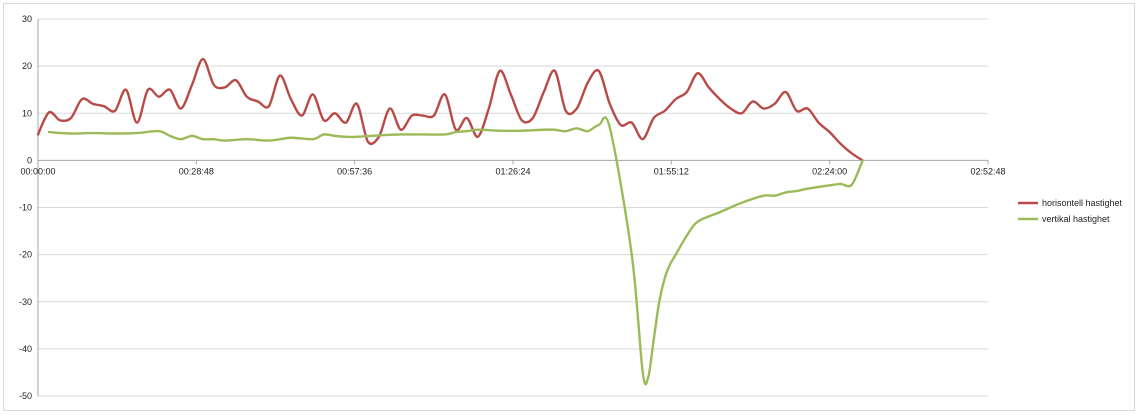 The width and height of the screenshot is (1140, 417). I want to click on x-tick-label: 01:26:24, so click(512, 171).